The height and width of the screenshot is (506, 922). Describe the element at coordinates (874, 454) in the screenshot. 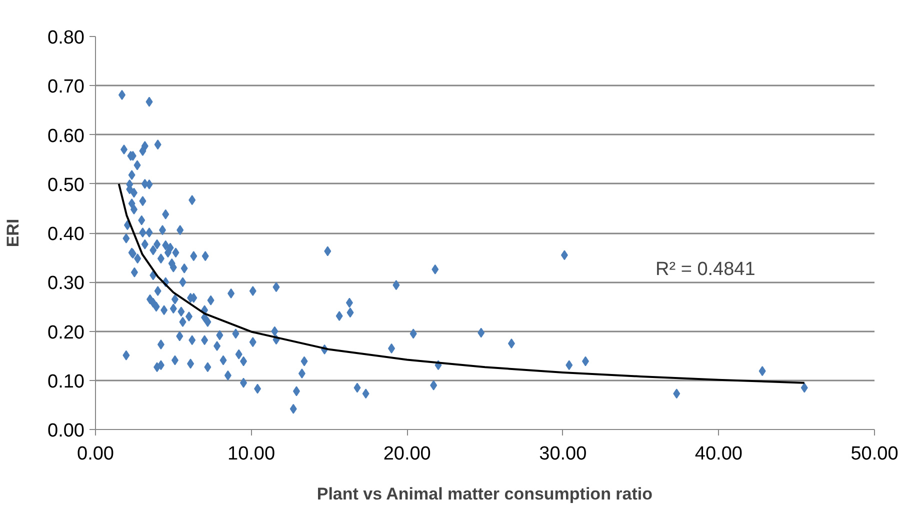

I see `x-tick-label: 50.00` at that location.